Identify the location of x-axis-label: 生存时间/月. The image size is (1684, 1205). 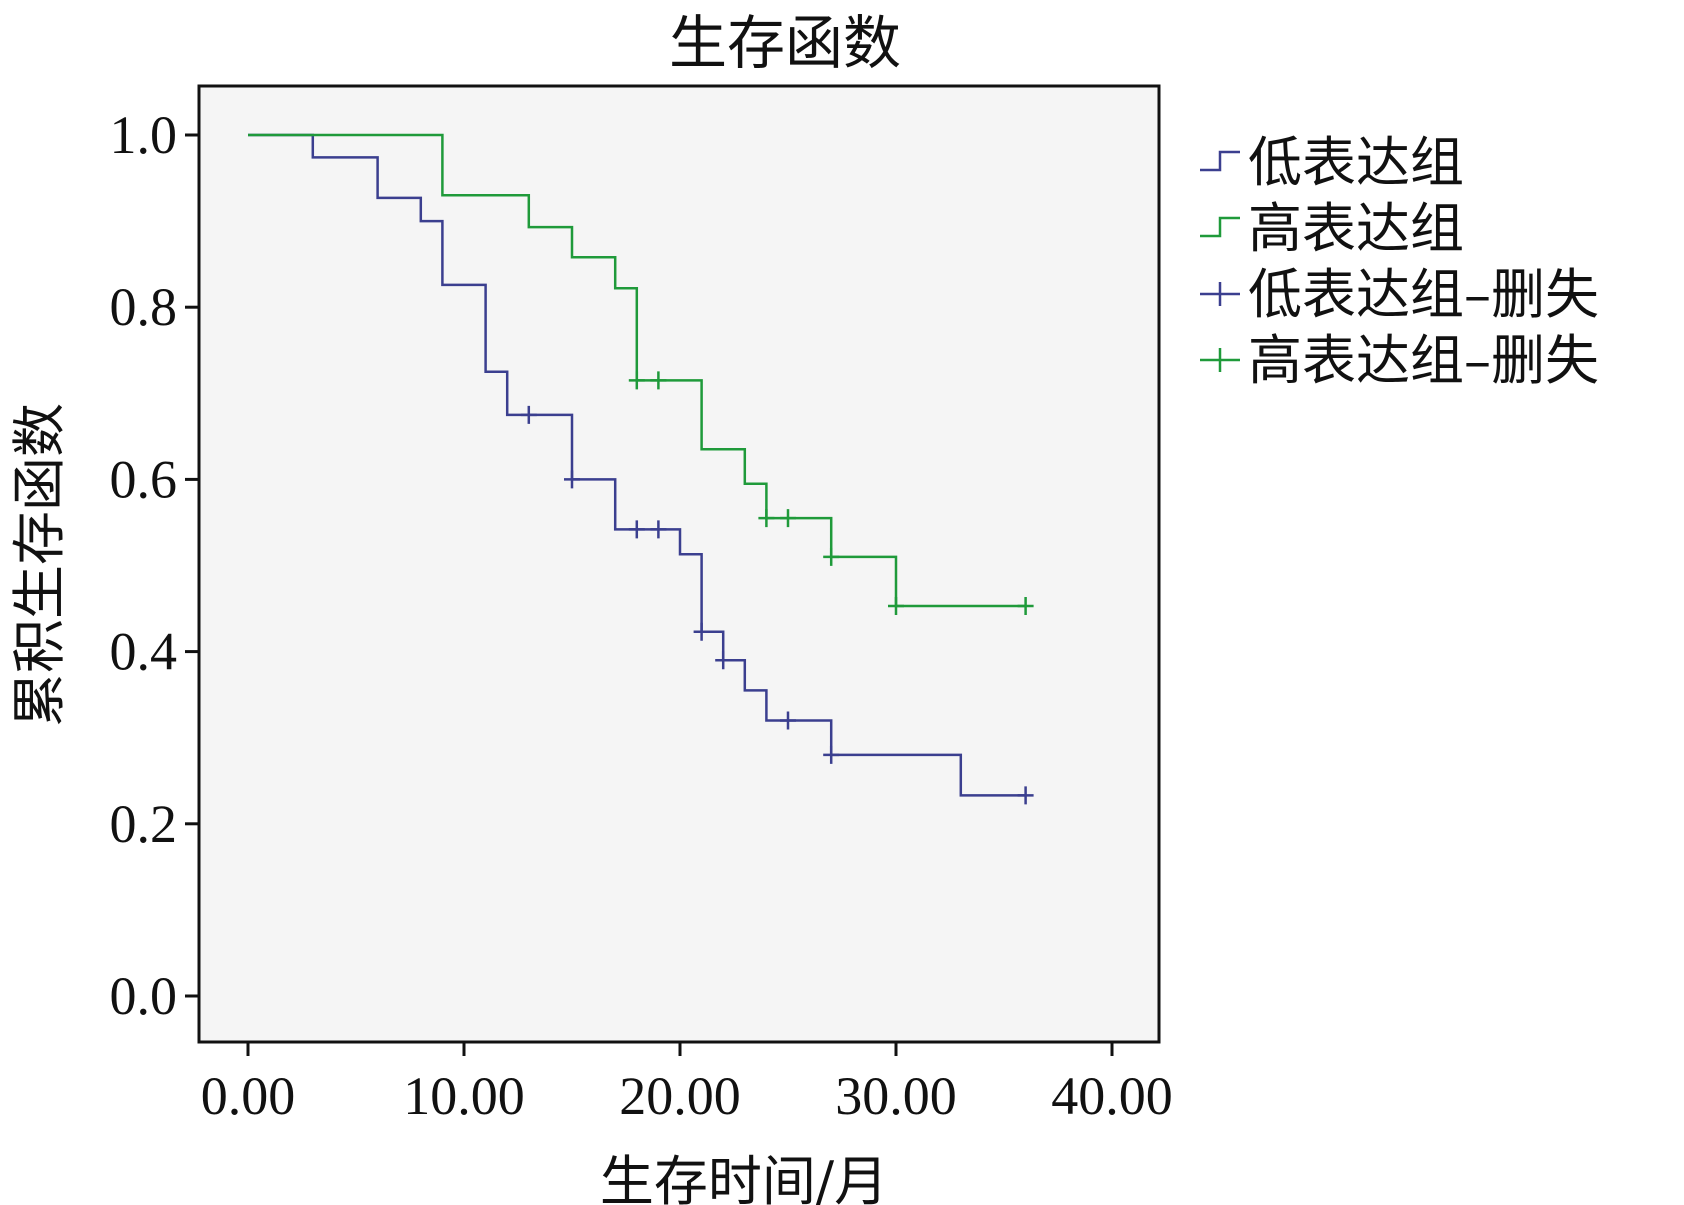
(744, 1177).